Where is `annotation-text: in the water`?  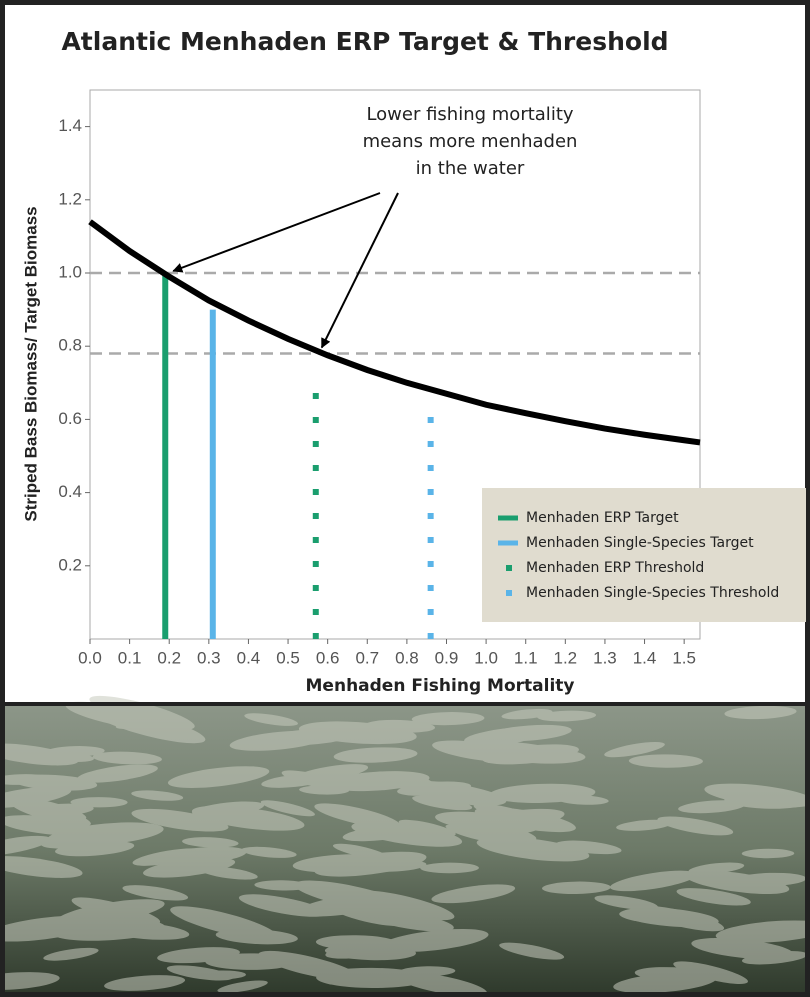 annotation-text: in the water is located at coordinates (470, 168).